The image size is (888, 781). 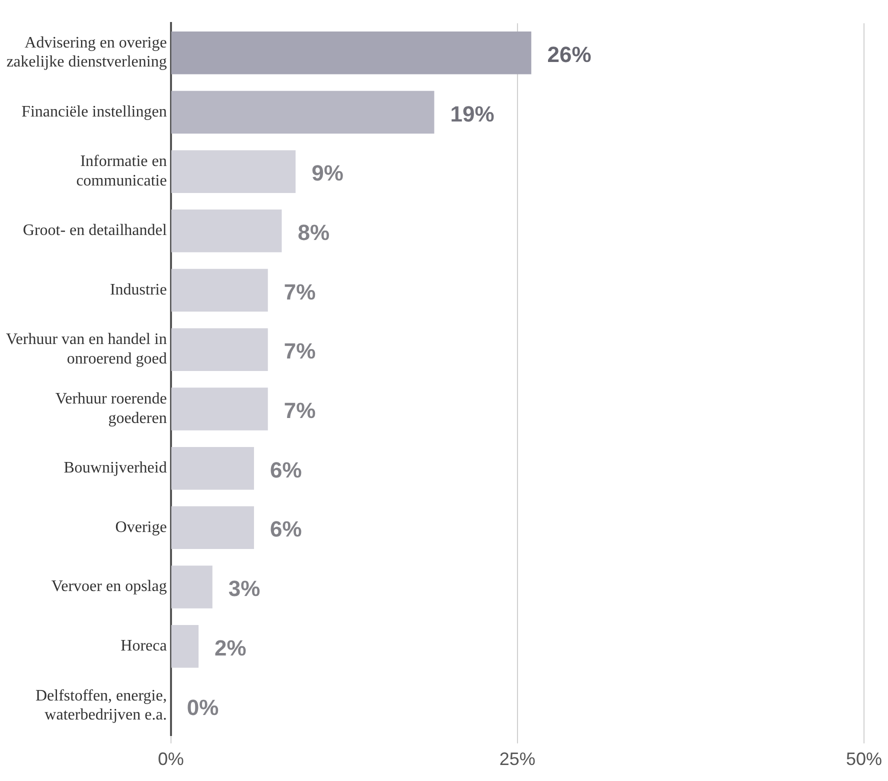 I want to click on y-tick-label: Informatie en communicatie, so click(x=121, y=171).